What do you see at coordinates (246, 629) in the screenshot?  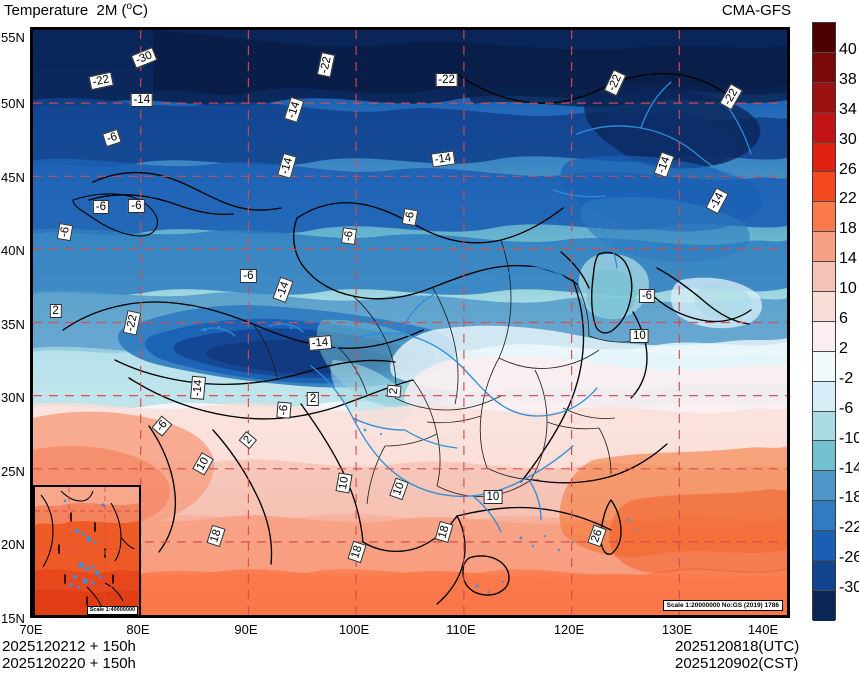 I see `x-tick-90E: 90E` at bounding box center [246, 629].